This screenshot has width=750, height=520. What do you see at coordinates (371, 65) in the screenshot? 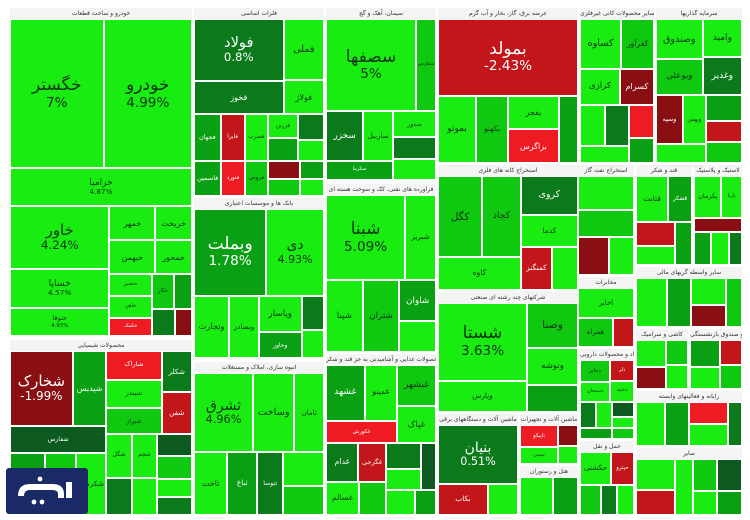
I see `treemap-tile: سصفها 5%` at bounding box center [371, 65].